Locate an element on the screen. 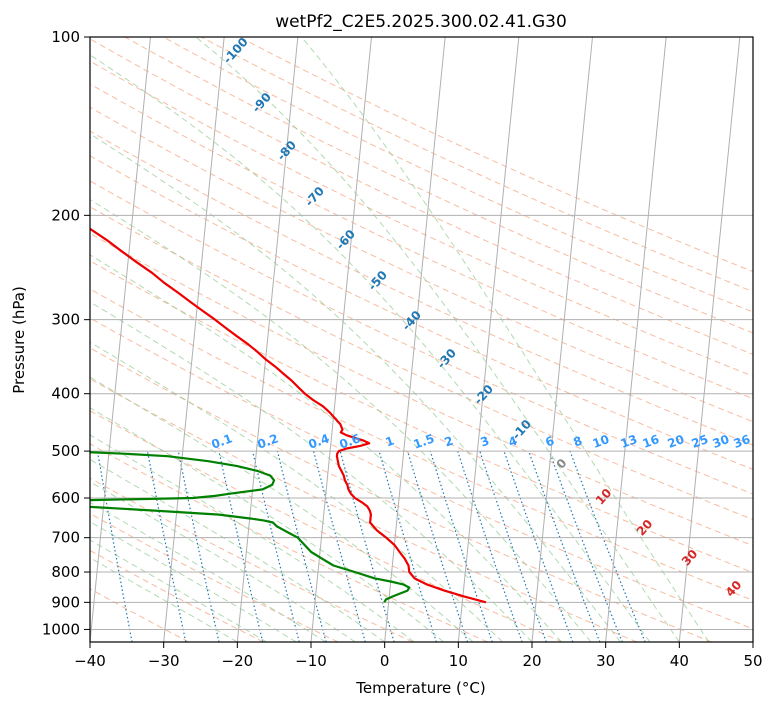  y-tick-label: 400 is located at coordinates (65, 394).